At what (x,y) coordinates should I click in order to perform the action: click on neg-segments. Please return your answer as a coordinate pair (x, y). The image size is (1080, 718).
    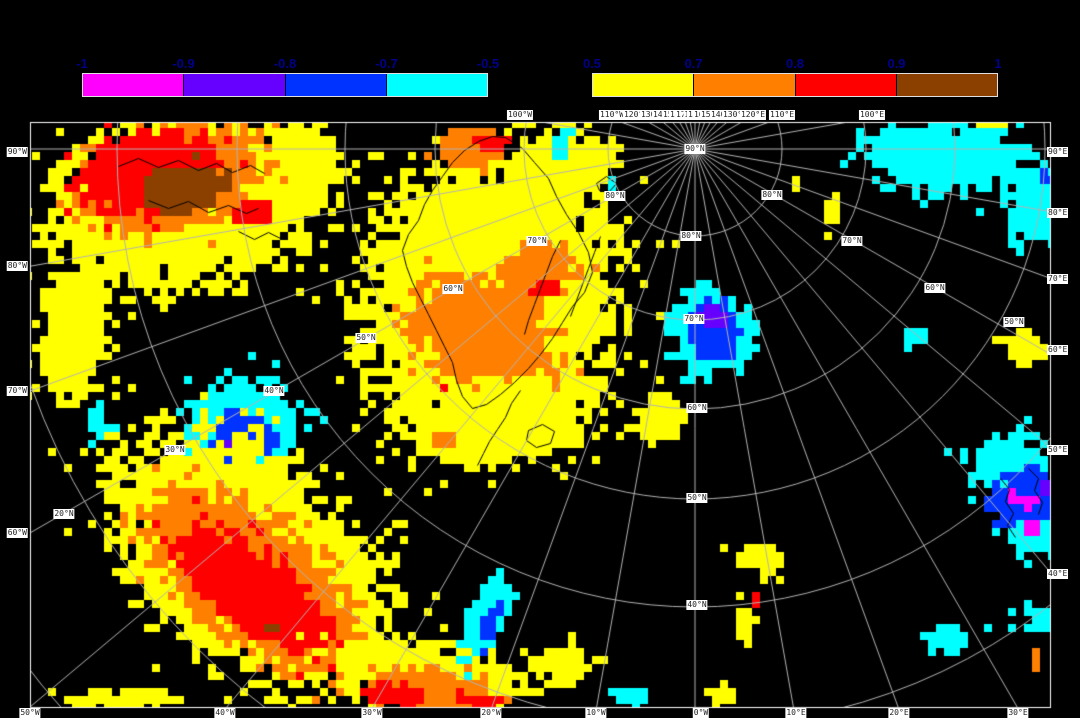
    Looking at the image, I should click on (285, 85).